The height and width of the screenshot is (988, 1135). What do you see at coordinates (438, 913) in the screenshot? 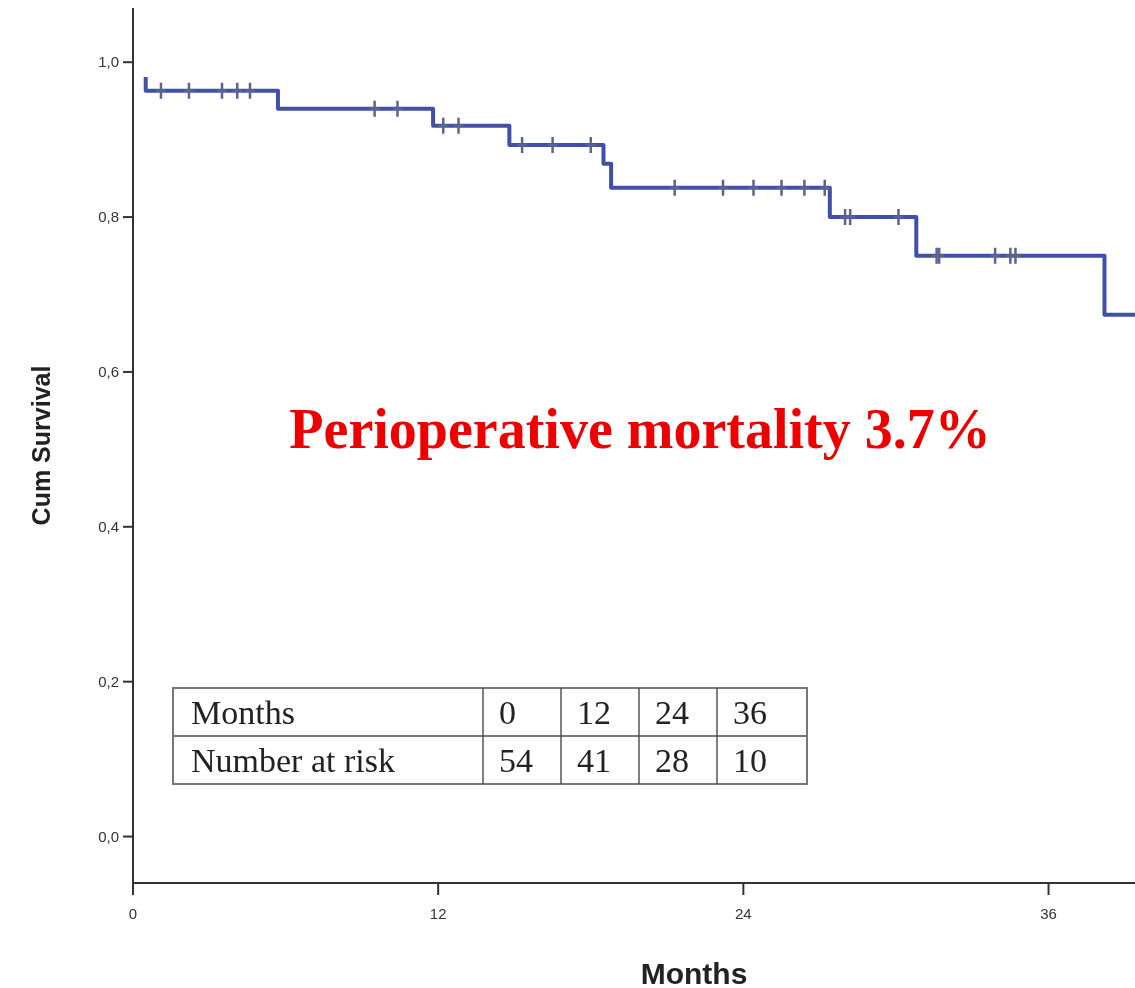
I see `x-tick-label: 12` at bounding box center [438, 913].